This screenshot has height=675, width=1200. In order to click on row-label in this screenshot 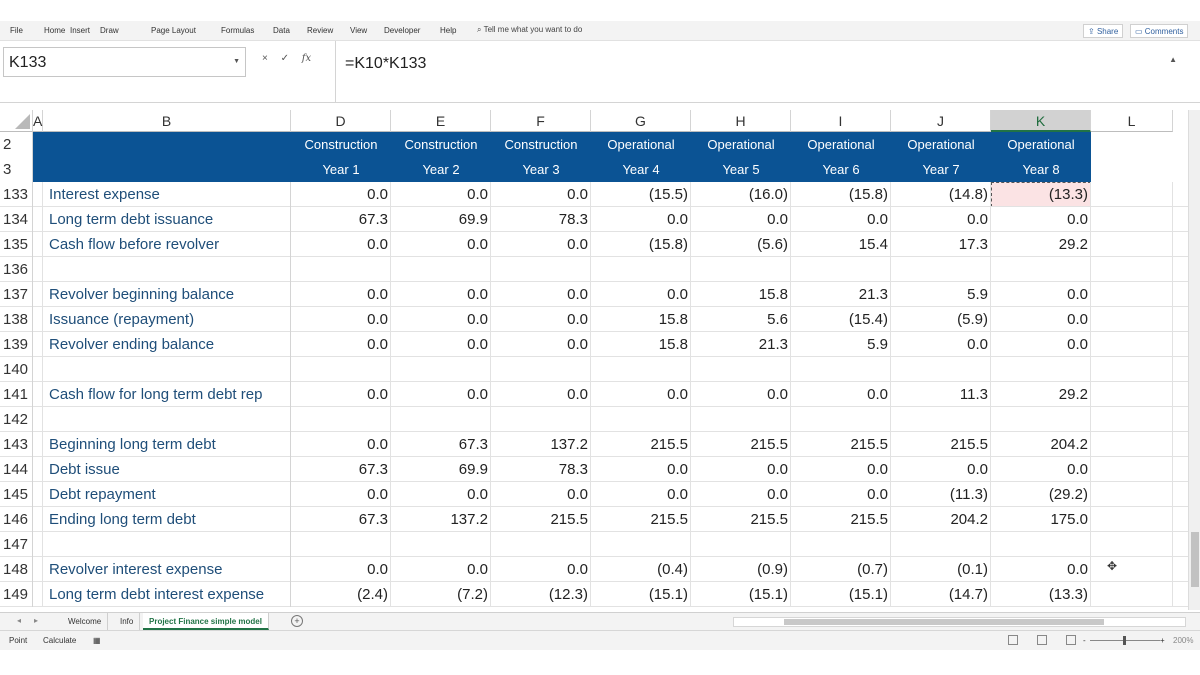, I will do `click(167, 369)`.